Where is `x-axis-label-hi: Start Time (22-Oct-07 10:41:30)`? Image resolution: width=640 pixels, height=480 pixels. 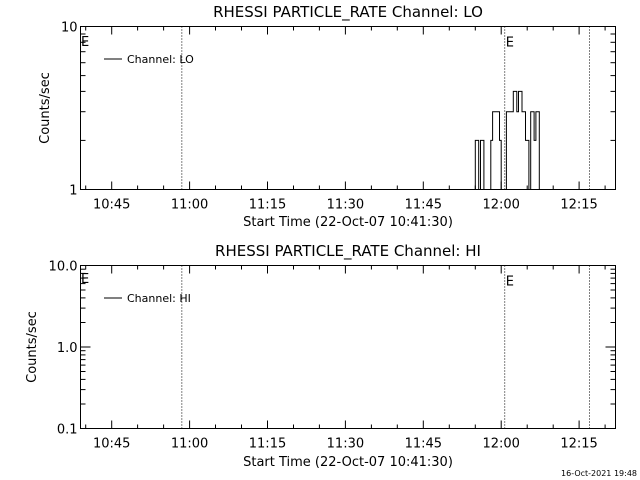 x-axis-label-hi: Start Time (22-Oct-07 10:41:30) is located at coordinates (348, 462).